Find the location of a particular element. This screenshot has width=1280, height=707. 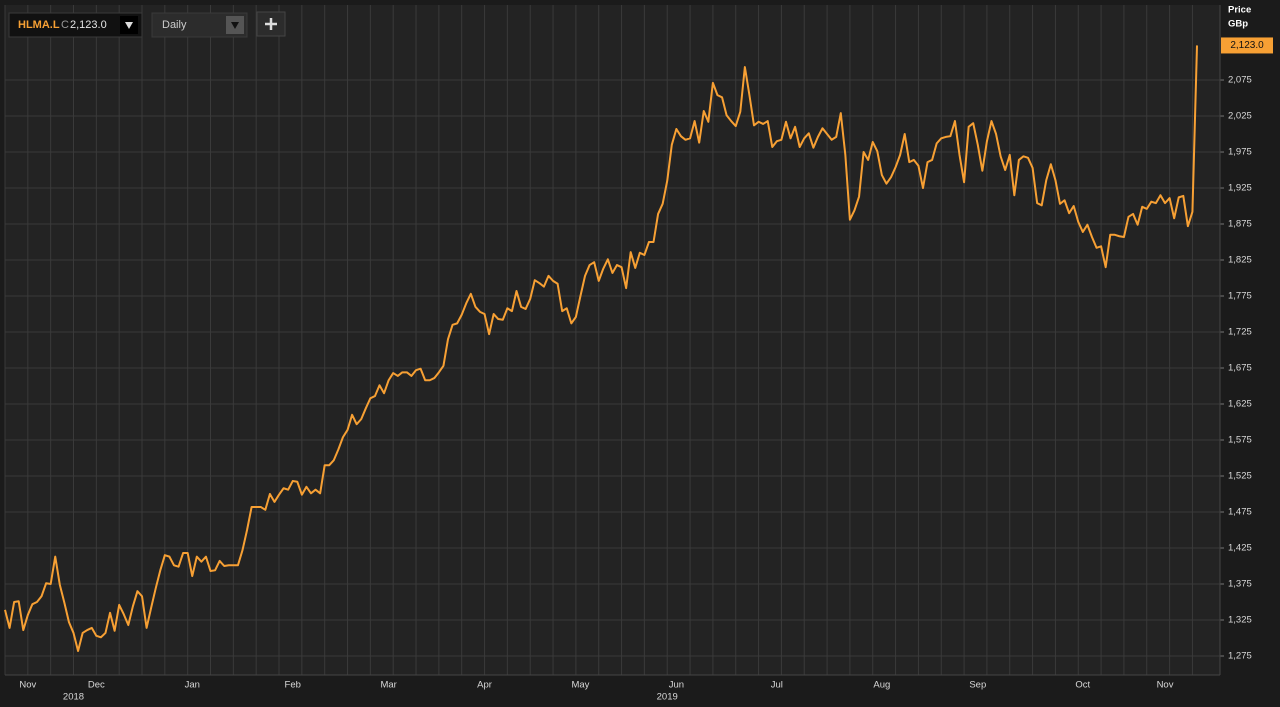

x-tick-label: Jan is located at coordinates (192, 685).